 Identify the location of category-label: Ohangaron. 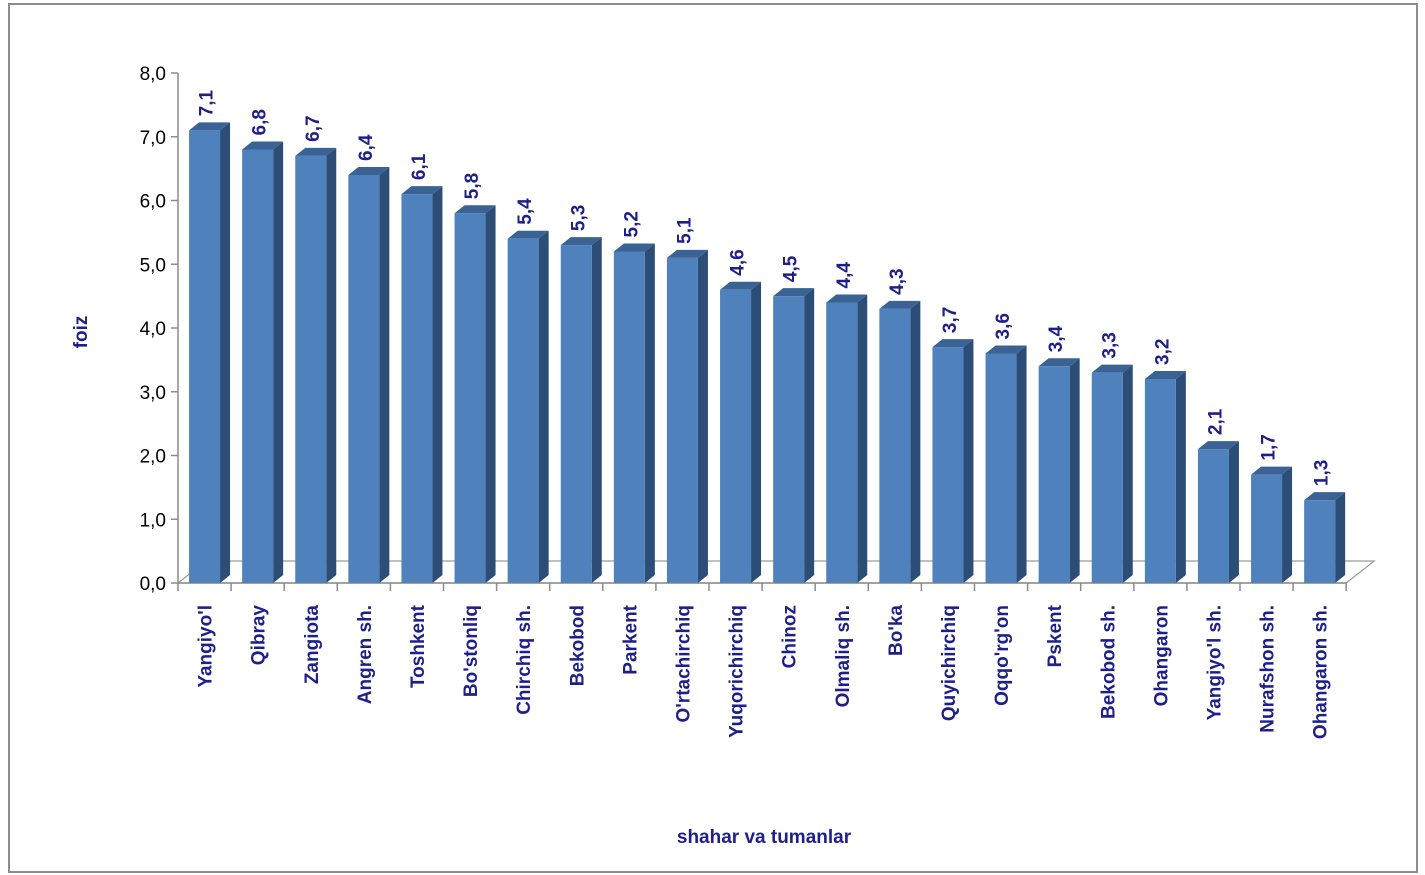
(1161, 655).